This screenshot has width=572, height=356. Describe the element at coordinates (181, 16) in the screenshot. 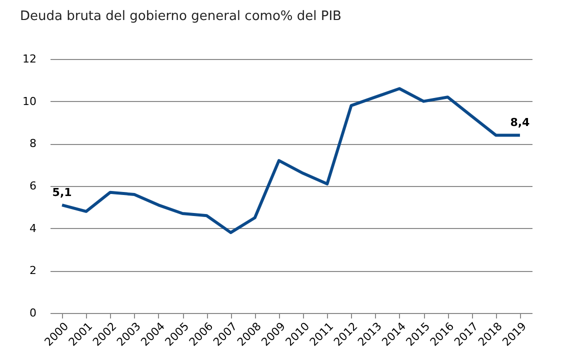

I see `chart-title: Deuda bruta del gobierno general como% del PIB` at that location.